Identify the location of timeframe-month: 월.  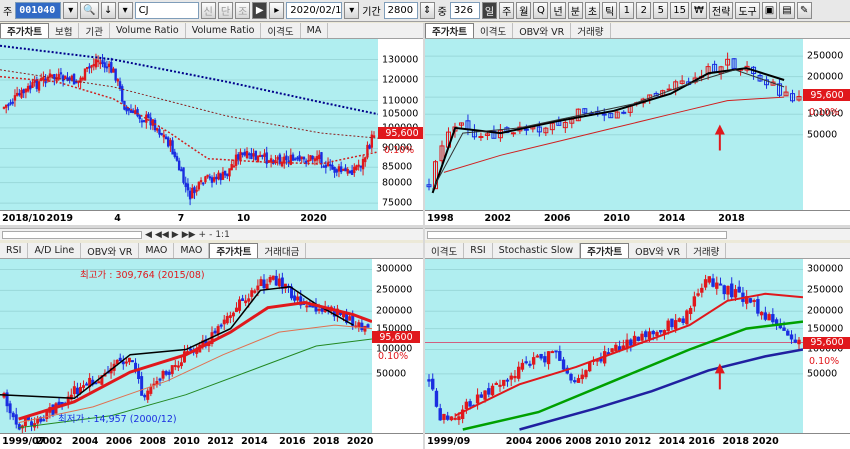
(524, 10).